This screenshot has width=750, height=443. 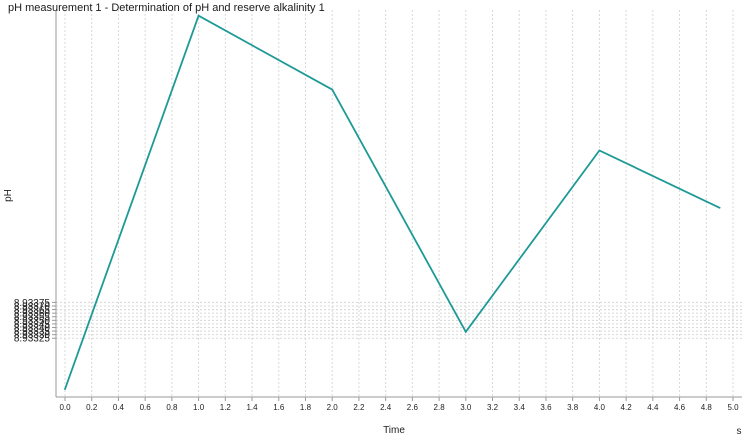 I want to click on y-tick-label: 8.93345, so click(x=32, y=324).